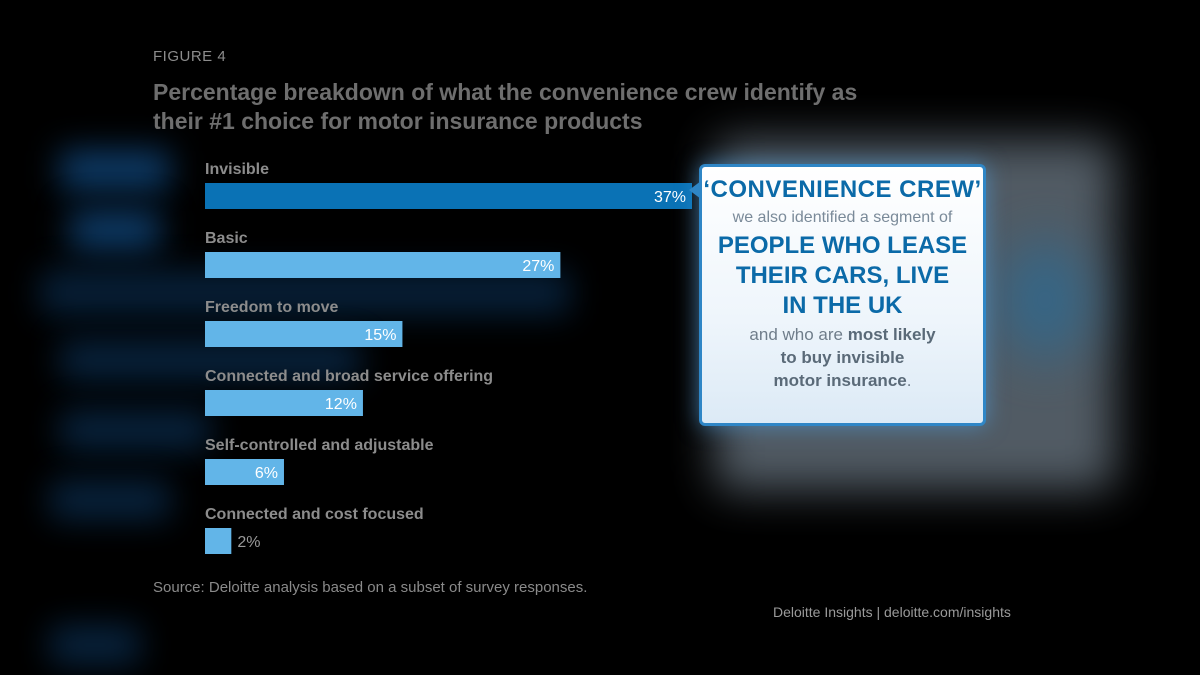 This screenshot has height=675, width=1200. Describe the element at coordinates (1045, 300) in the screenshot. I see `bg-blur-glow` at that location.